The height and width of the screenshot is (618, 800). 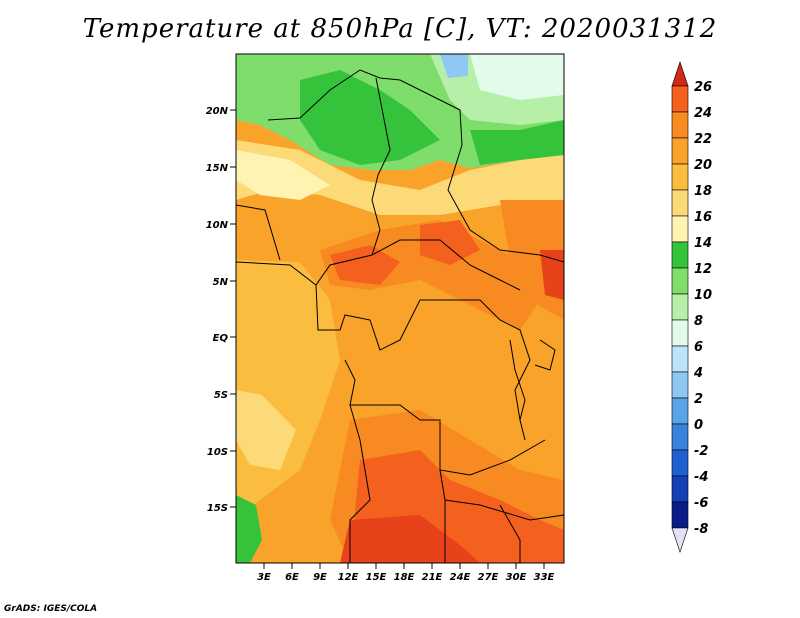 What do you see at coordinates (264, 577) in the screenshot?
I see `lon-tick-label: 3E` at bounding box center [264, 577].